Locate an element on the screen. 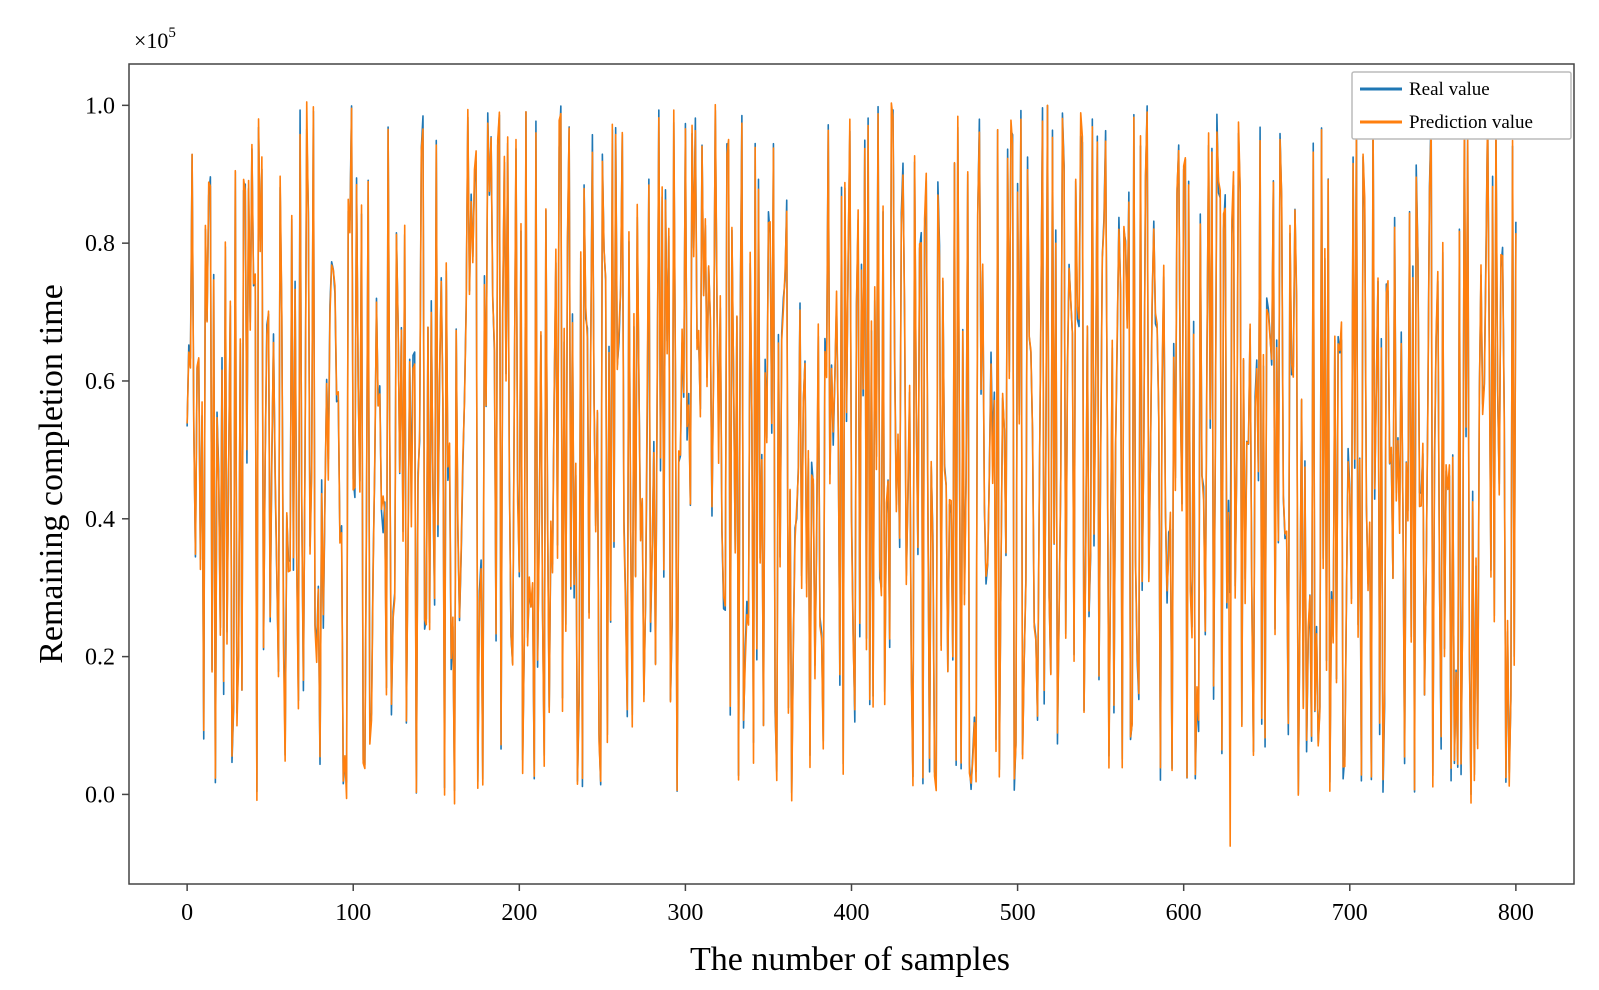 The image size is (1599, 990). legend: Real value Prediction value is located at coordinates (1461, 105).